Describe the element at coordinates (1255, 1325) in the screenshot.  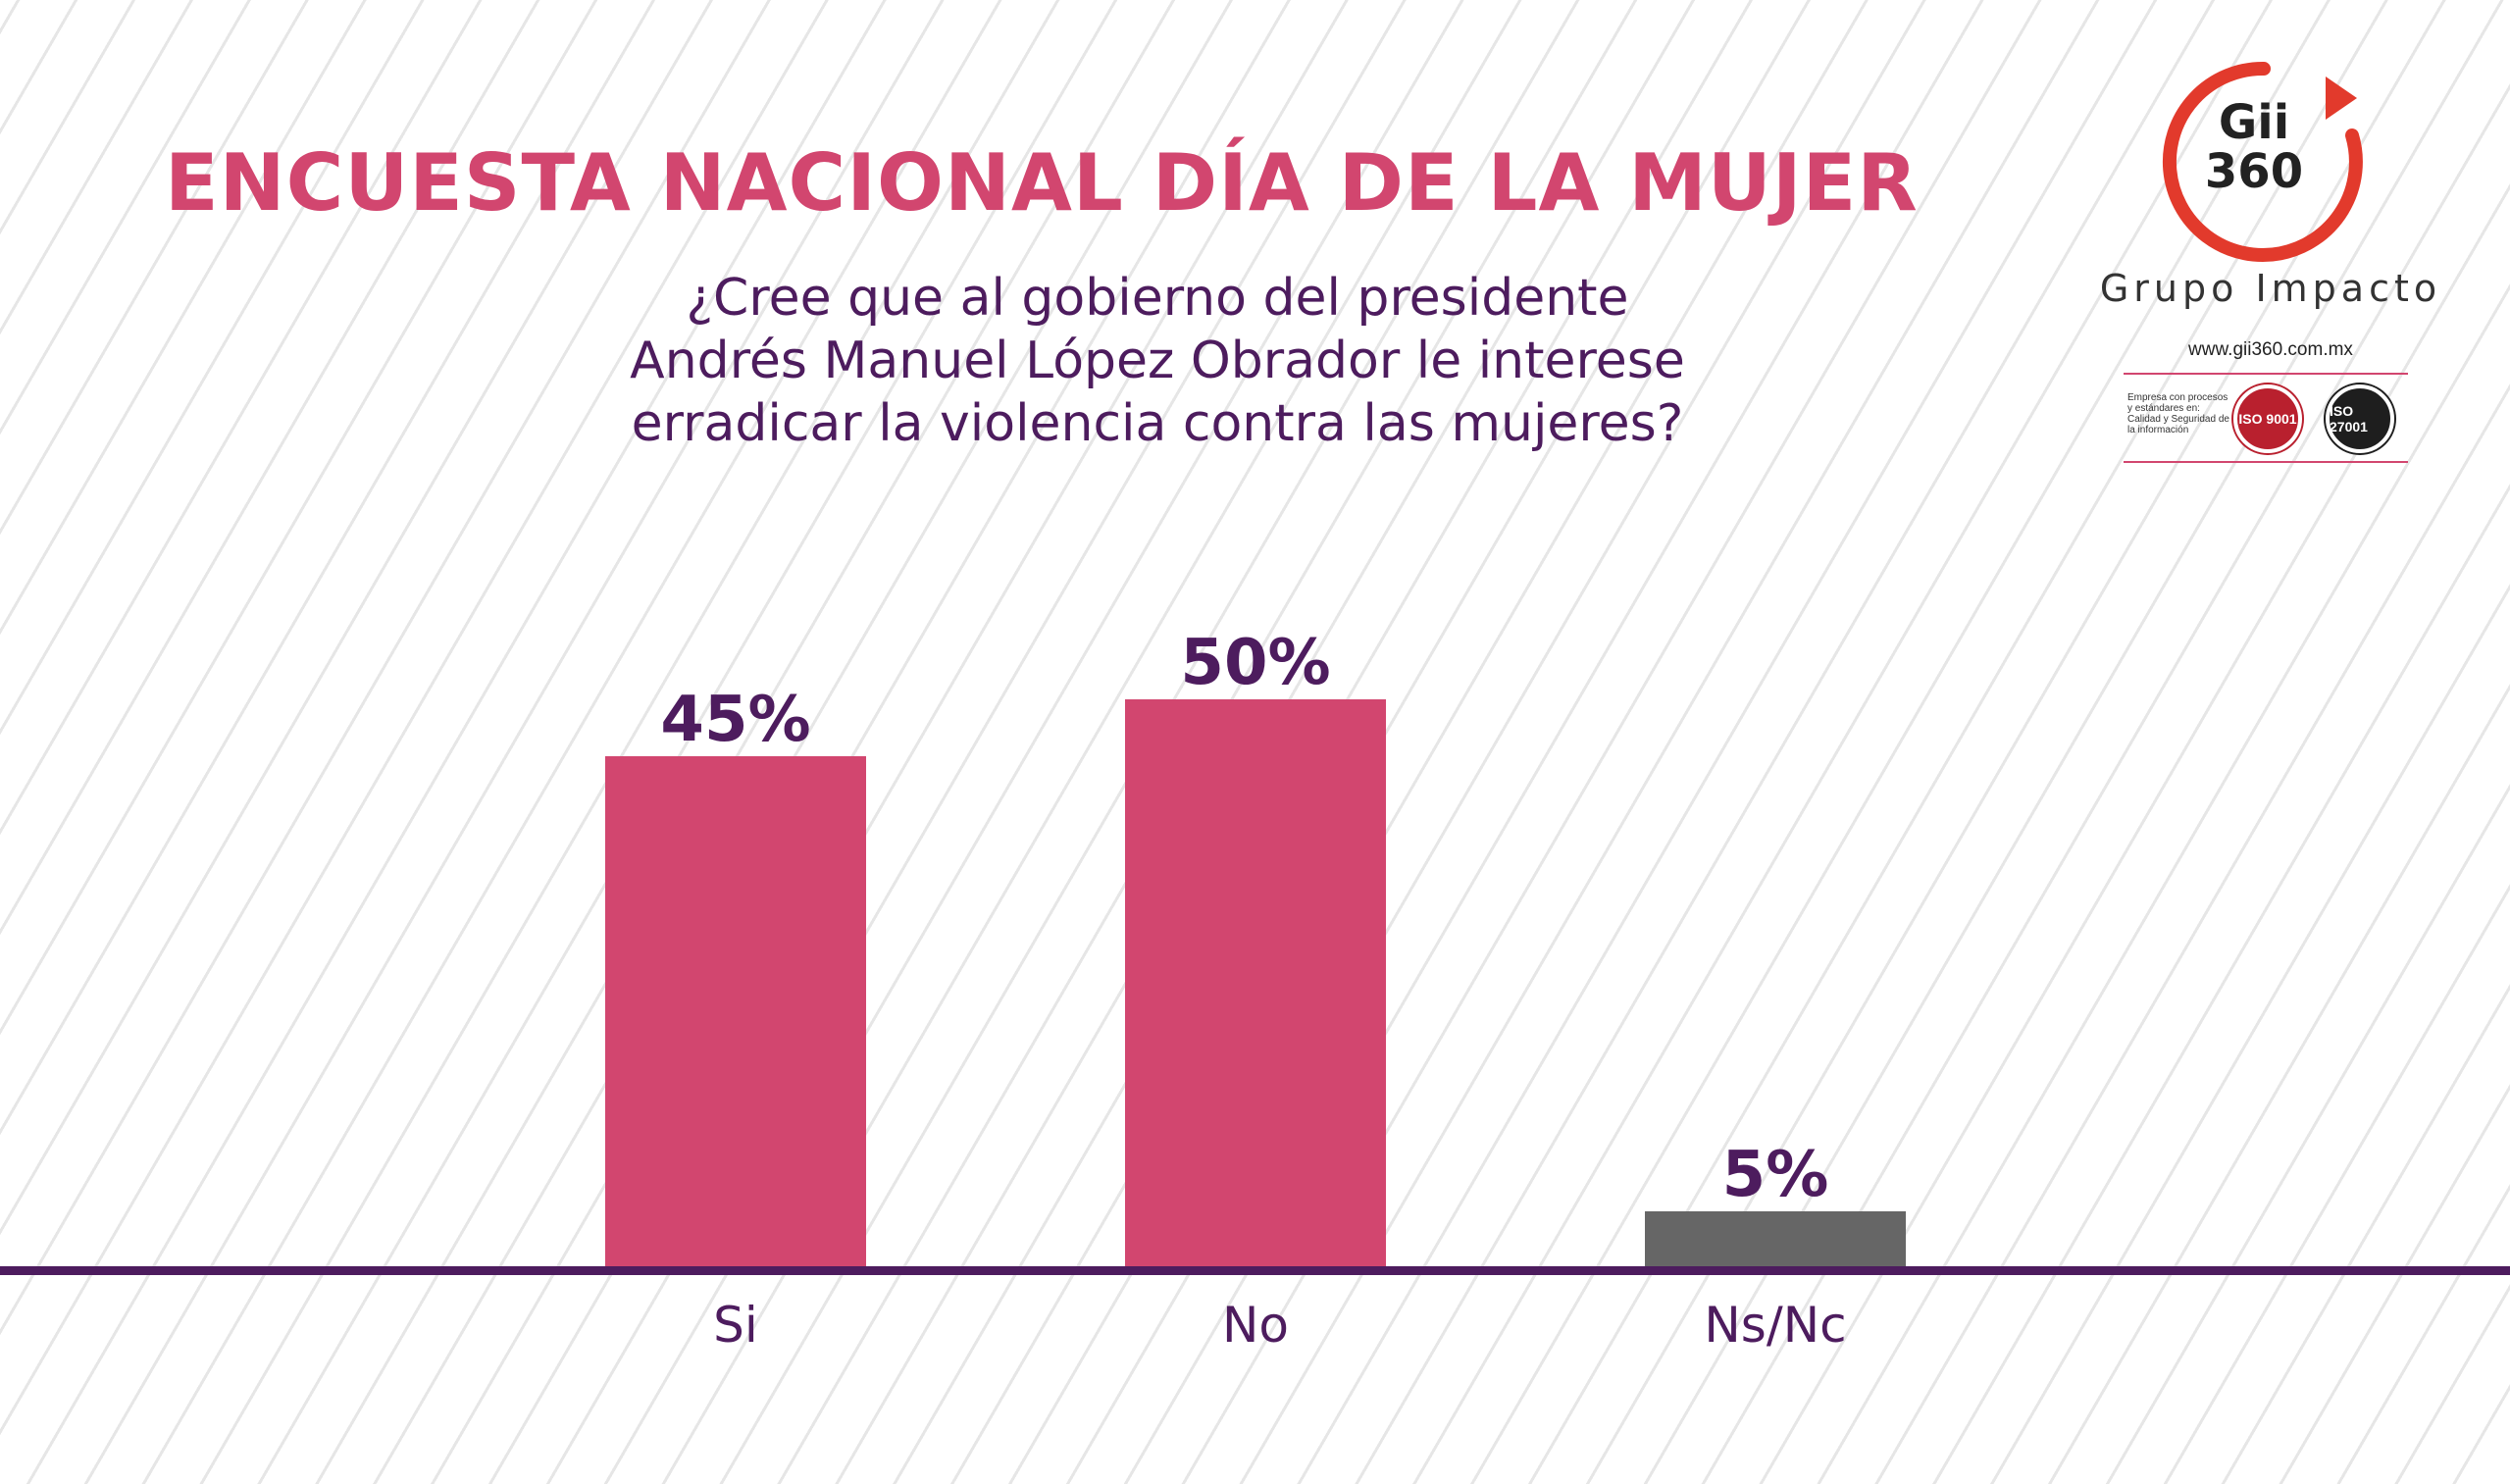
I see `category-label-1: No` at that location.